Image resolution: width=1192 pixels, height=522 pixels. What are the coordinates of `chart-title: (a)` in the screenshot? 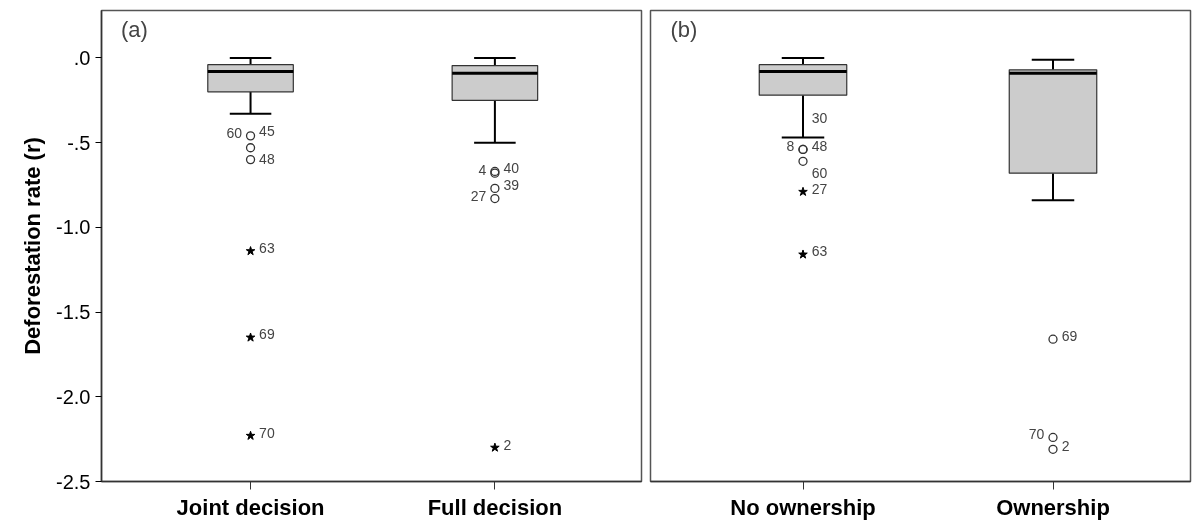 It's located at (134, 30).